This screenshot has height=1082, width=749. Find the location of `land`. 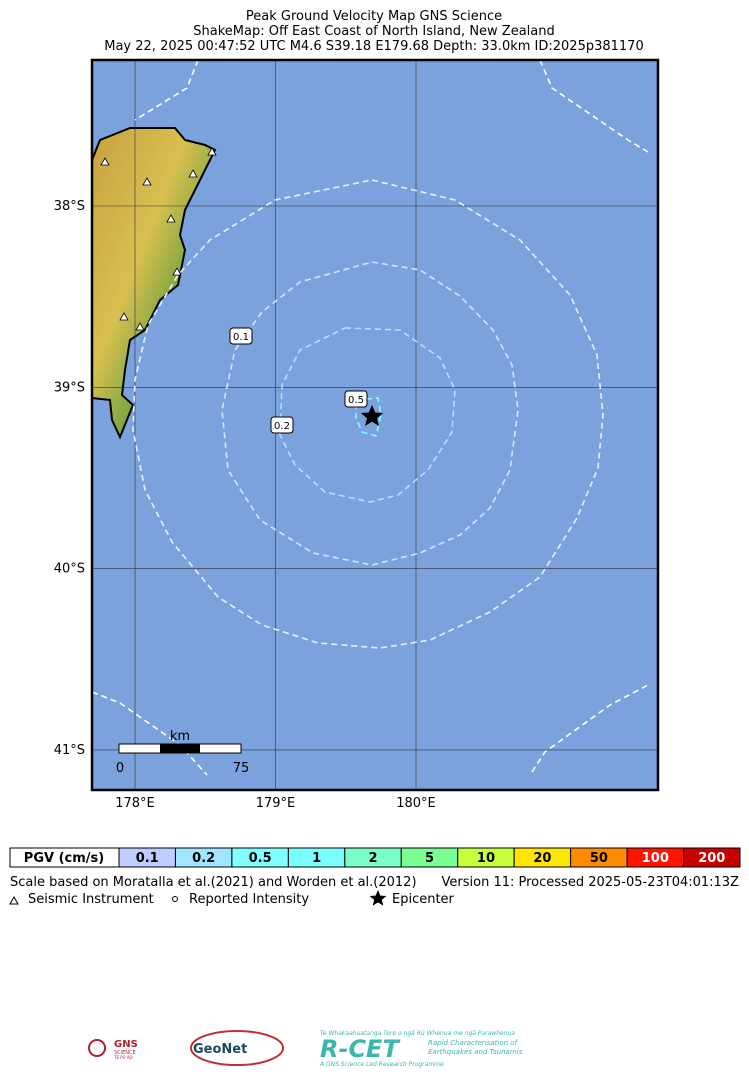

land is located at coordinates (154, 283).